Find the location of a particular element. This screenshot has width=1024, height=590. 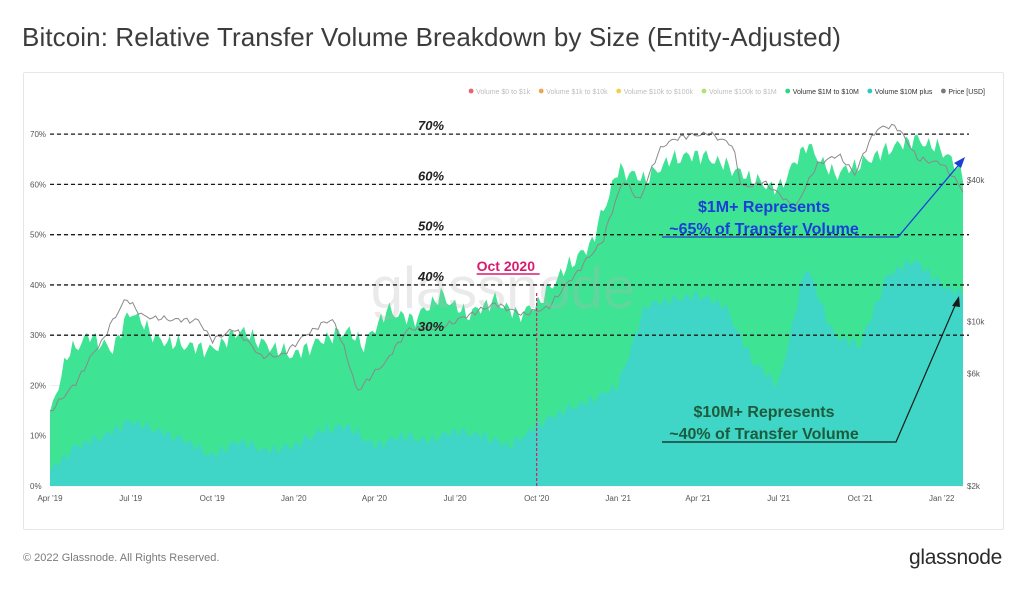

watermark: glassnode is located at coordinates (503, 288).